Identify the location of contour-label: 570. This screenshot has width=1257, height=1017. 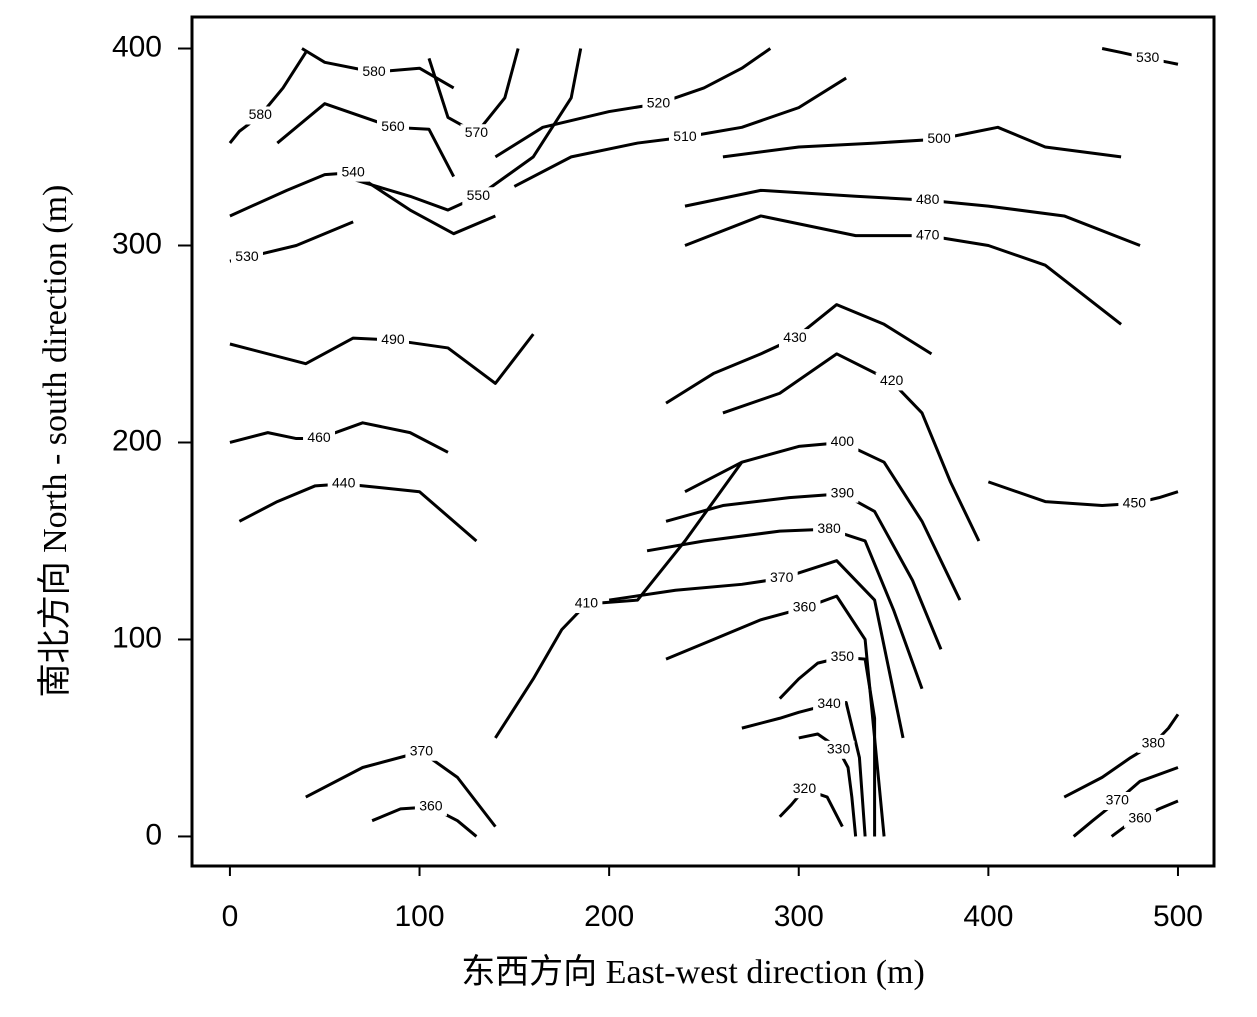
(477, 132).